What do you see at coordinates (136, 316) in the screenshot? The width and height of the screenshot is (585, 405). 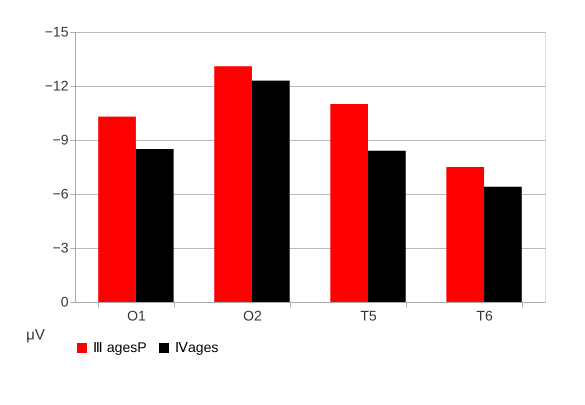 I see `x-tick-label: O1` at bounding box center [136, 316].